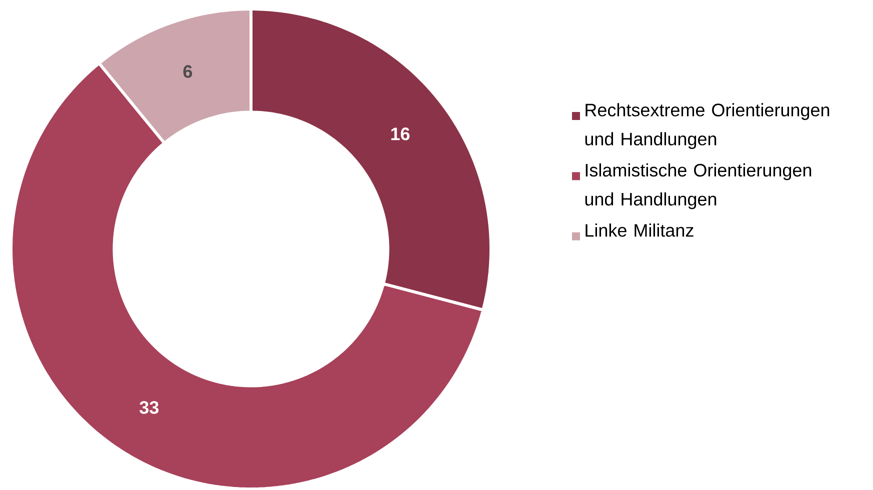 This screenshot has width=873, height=490. Describe the element at coordinates (707, 126) in the screenshot. I see `legend-label: Rechtsextreme Orientierungen und Handlungen` at that location.